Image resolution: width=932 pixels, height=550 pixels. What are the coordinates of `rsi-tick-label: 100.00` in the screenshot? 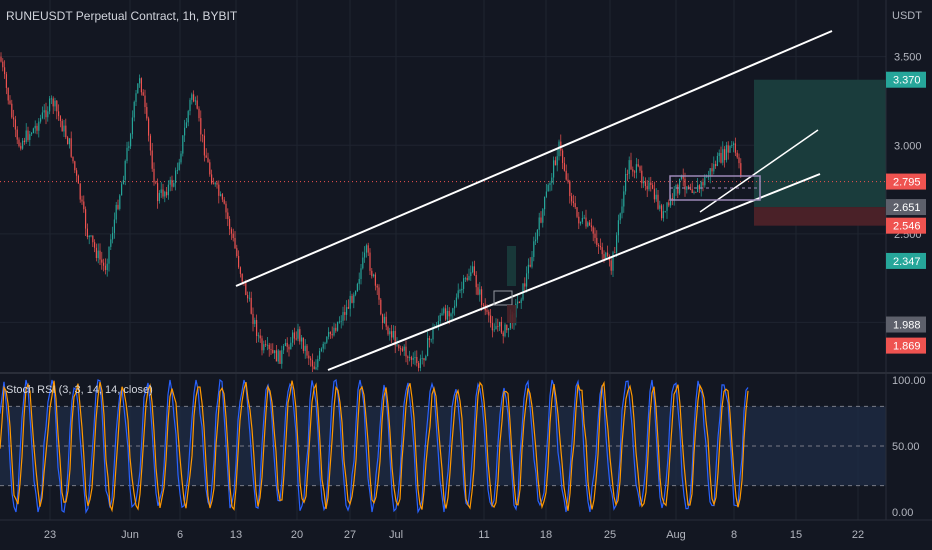 It's located at (909, 381).